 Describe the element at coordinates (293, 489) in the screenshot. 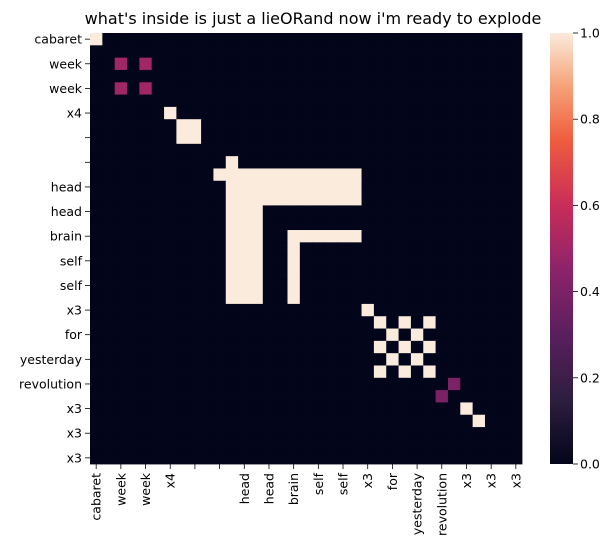

I see `x-tick-label: brain` at that location.